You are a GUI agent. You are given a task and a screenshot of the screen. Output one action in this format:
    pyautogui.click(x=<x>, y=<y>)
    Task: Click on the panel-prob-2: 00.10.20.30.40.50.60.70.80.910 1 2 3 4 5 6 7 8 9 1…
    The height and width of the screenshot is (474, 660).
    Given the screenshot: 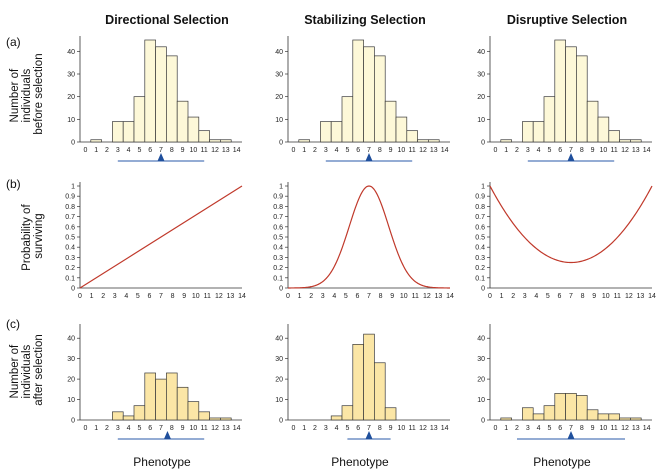 What is the action you would take?
    pyautogui.click(x=565, y=241)
    